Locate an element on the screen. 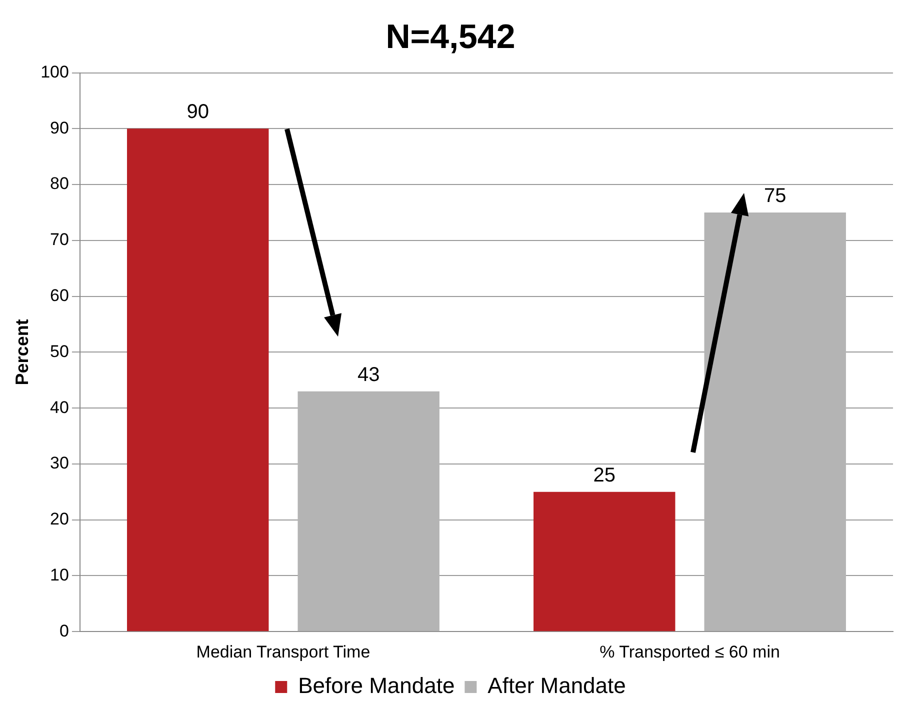  y-tick-label: 0 is located at coordinates (64, 630).